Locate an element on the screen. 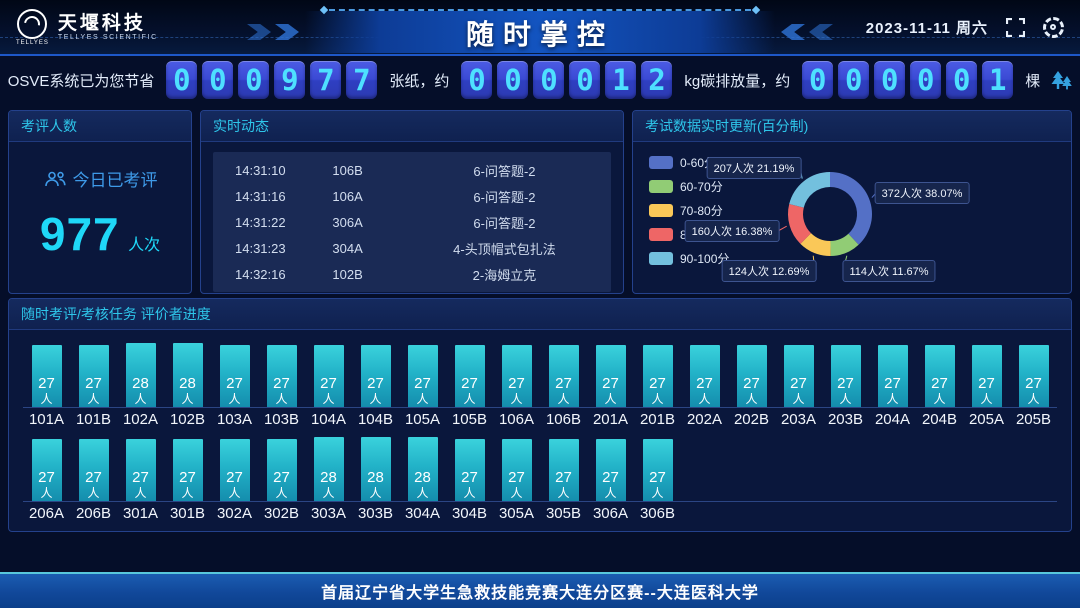  bar-slot: 27 人 203B is located at coordinates (845, 384).